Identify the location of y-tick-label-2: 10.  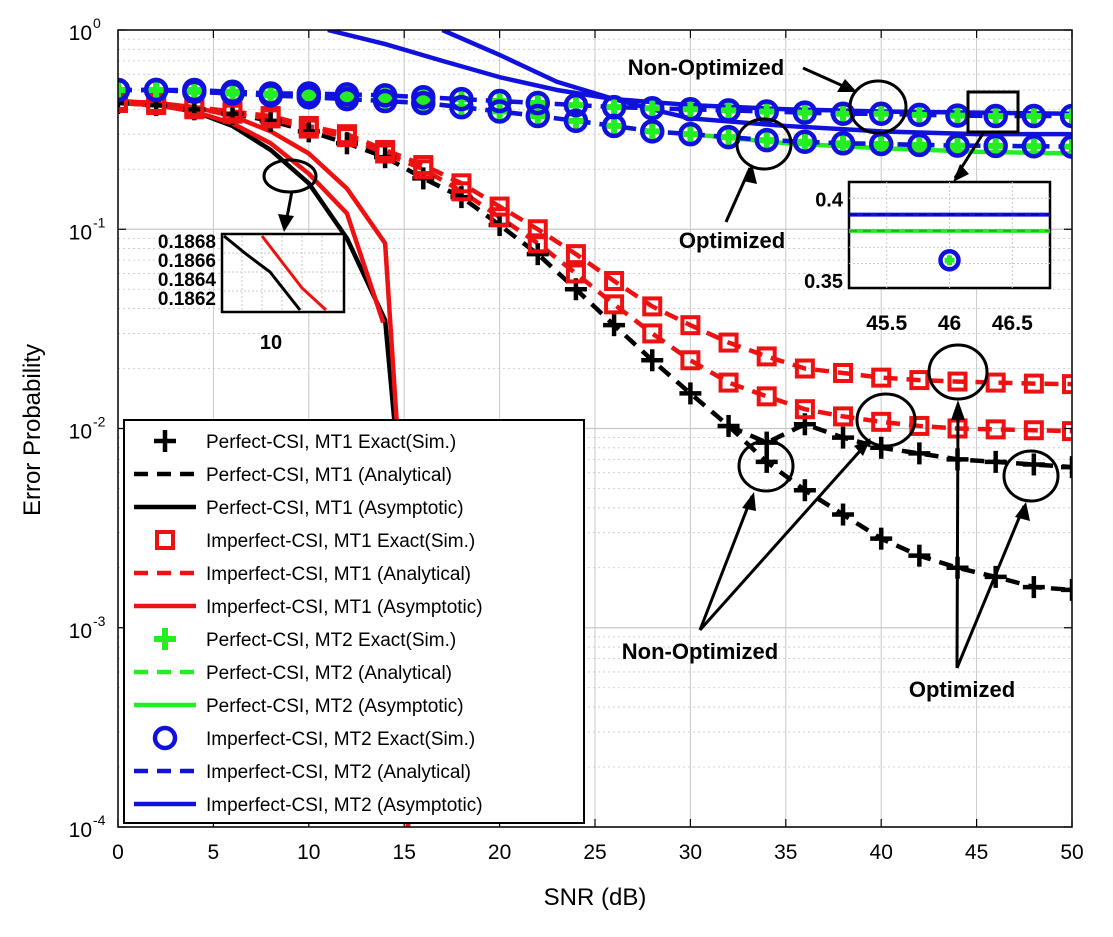
(80, 432).